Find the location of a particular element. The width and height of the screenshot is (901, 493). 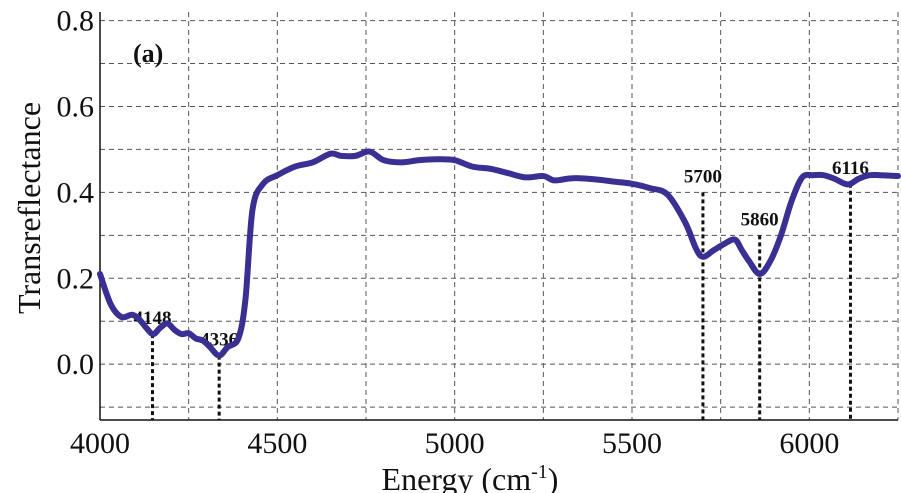

y-tick-label: 0.0 is located at coordinates (76, 364).